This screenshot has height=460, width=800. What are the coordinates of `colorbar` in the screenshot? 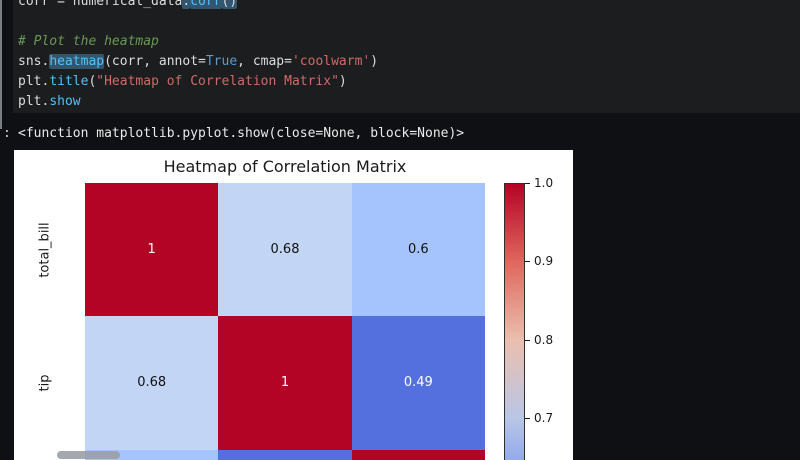 It's located at (514, 321).